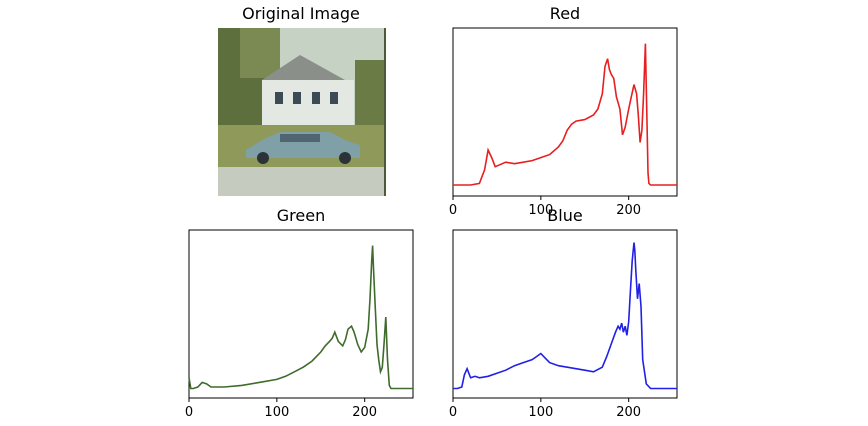 The image size is (868, 426). I want to click on green-x-axis: 0 100 200, so click(281, 409).